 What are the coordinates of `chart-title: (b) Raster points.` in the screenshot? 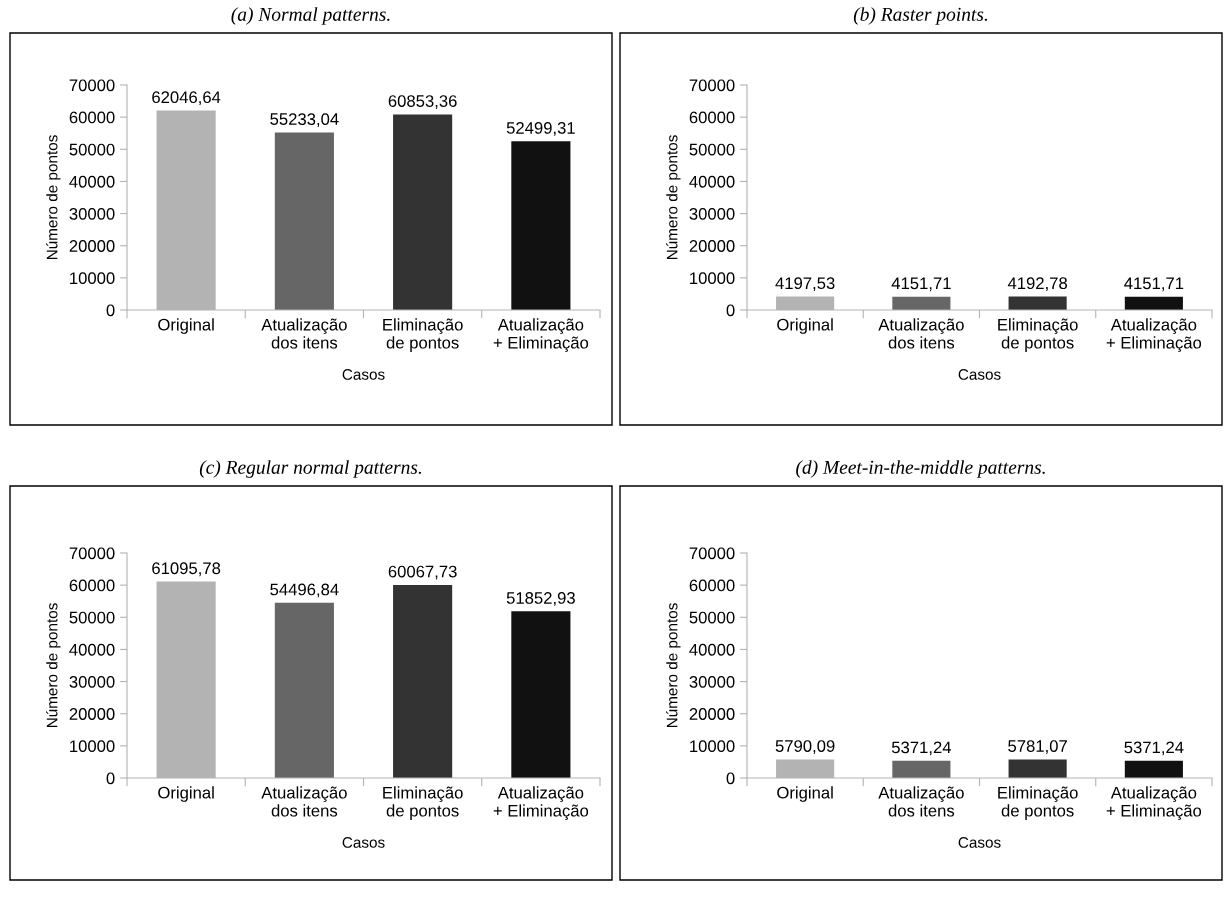 It's located at (920, 16).